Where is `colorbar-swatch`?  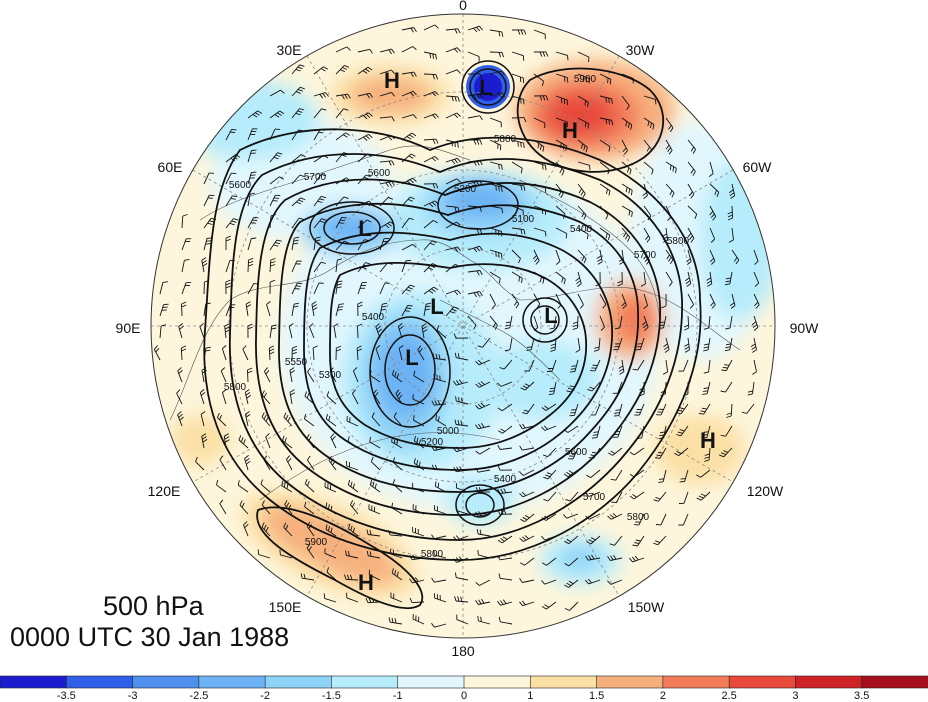 colorbar-swatch is located at coordinates (99, 682).